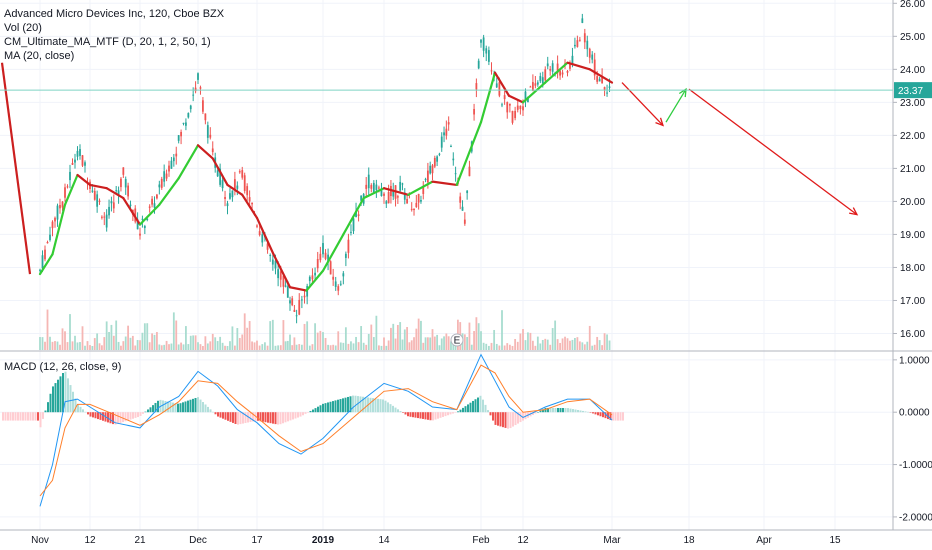  Describe the element at coordinates (689, 540) in the screenshot. I see `date-tick-label: 18` at that location.